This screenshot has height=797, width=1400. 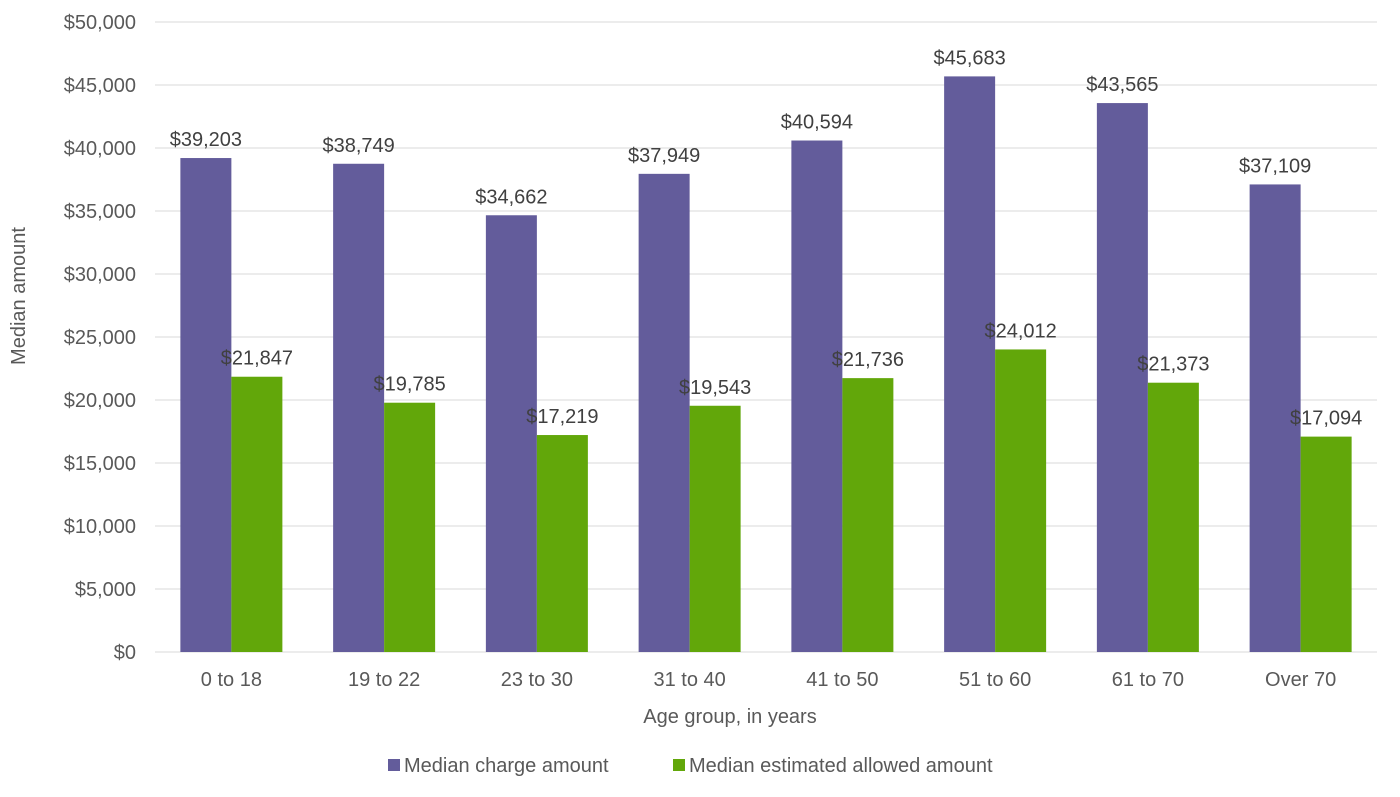 What do you see at coordinates (100, 401) in the screenshot?
I see `y-tick-label: $20,000` at bounding box center [100, 401].